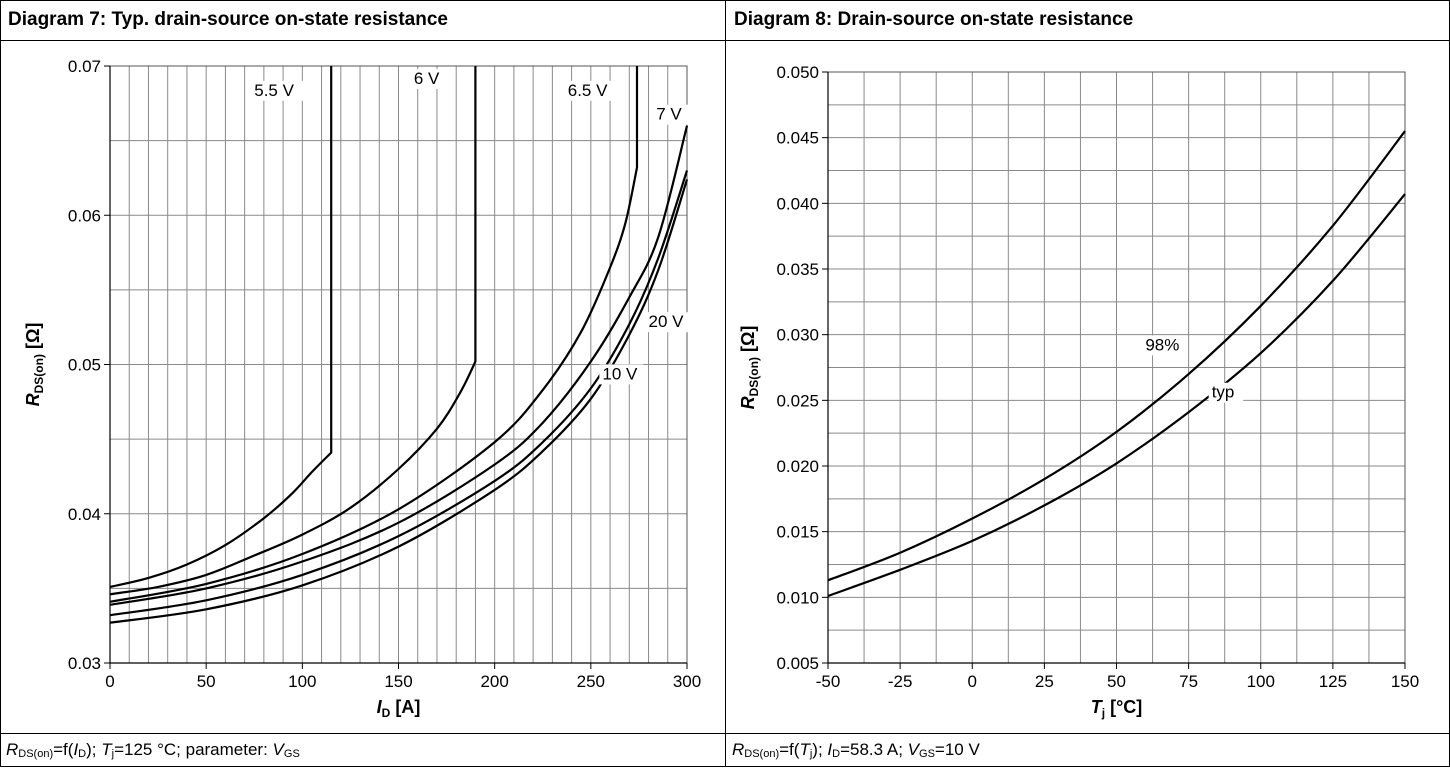  What do you see at coordinates (12, 749) in the screenshot?
I see `caption-part: R` at bounding box center [12, 749].